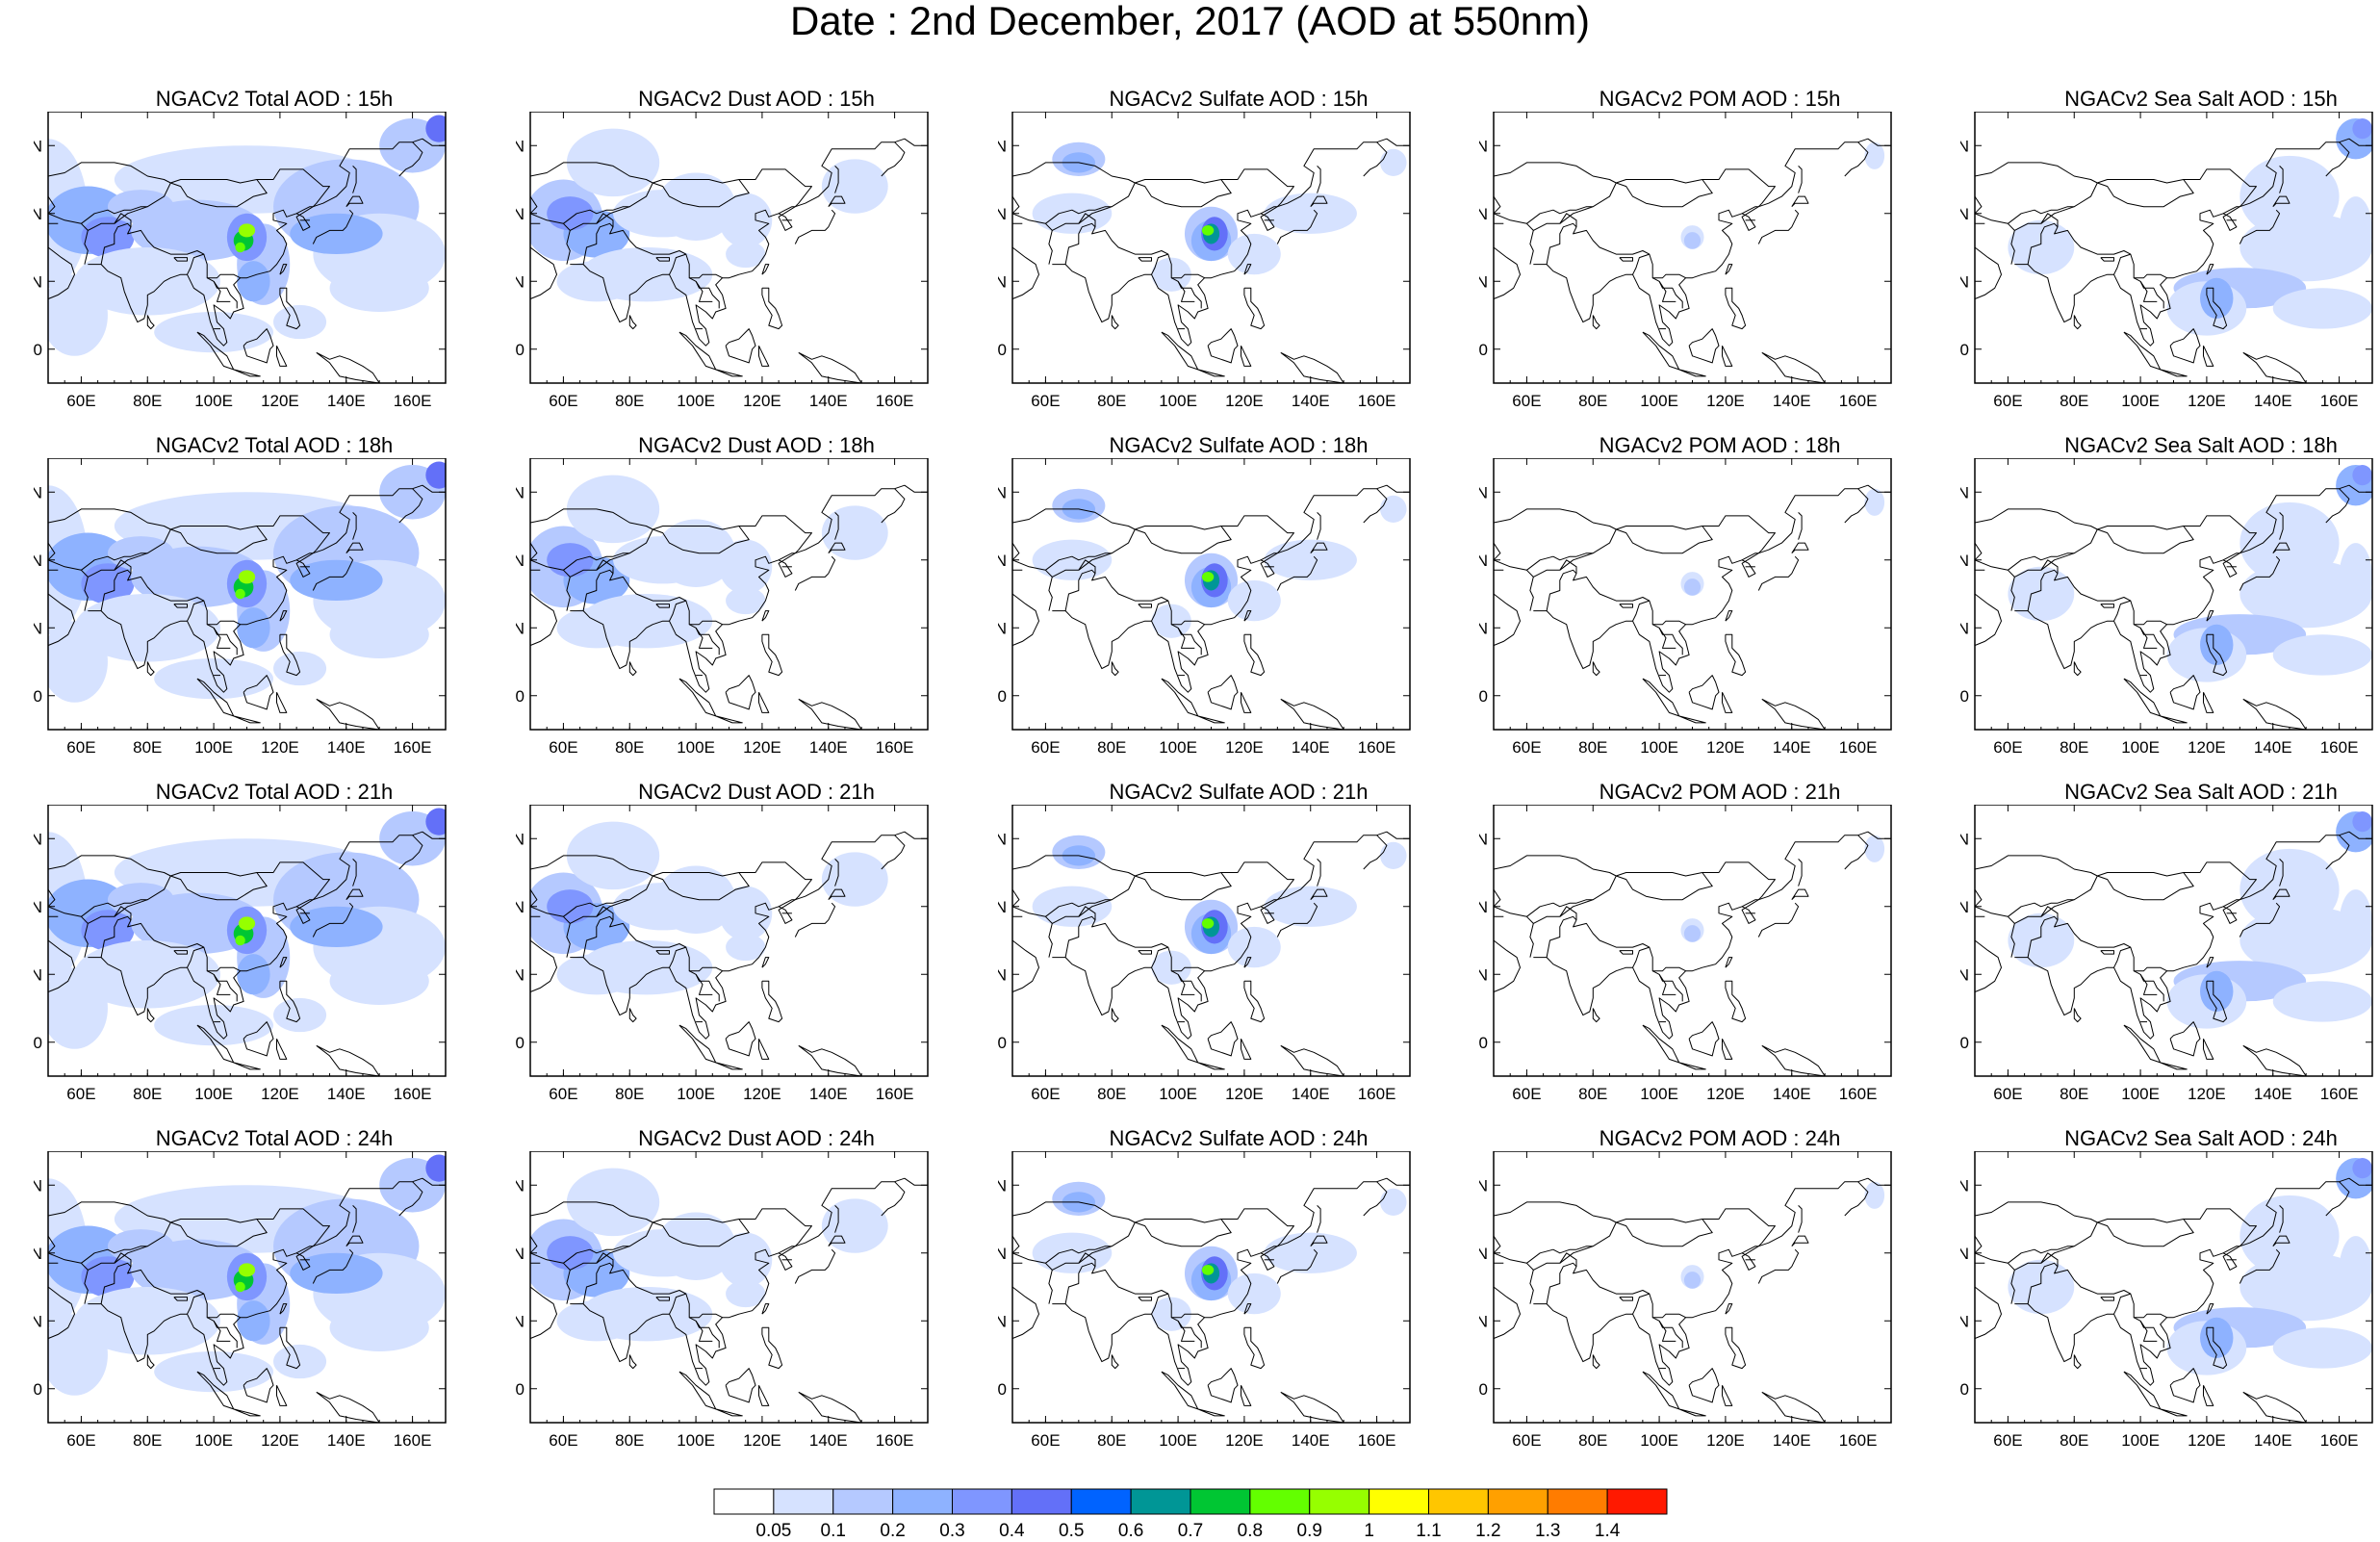 Image resolution: width=2380 pixels, height=1542 pixels. I want to click on colorbar-label: 1.3, so click(1548, 1531).